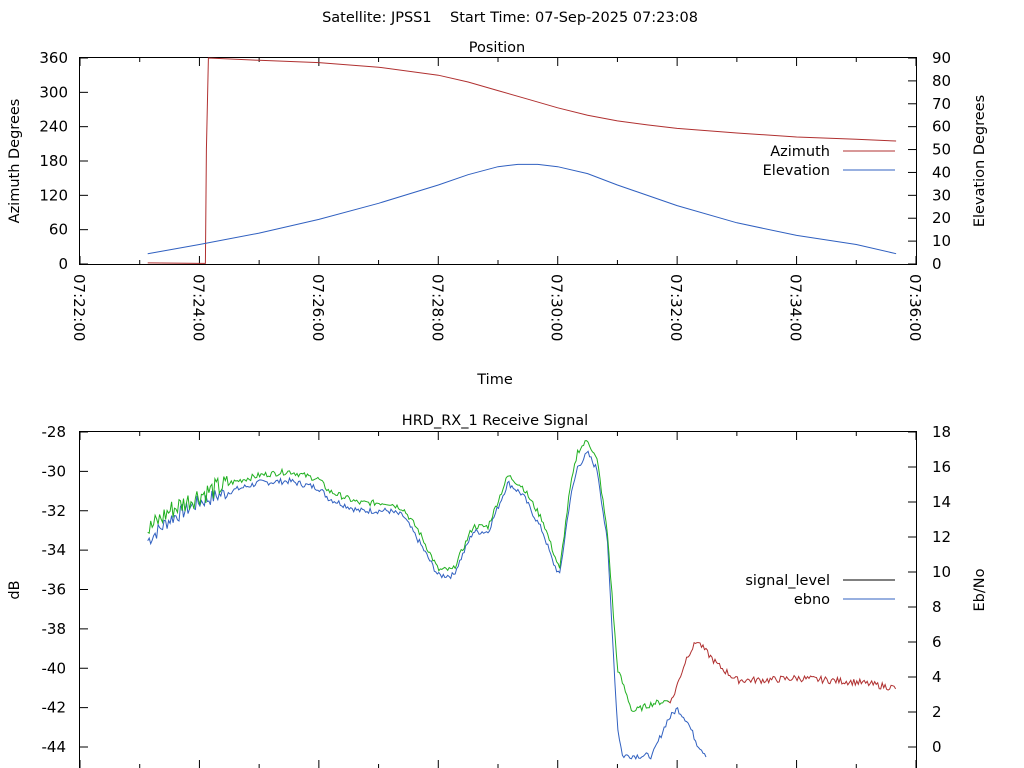 The width and height of the screenshot is (1024, 768). I want to click on signal-y-axis-label: dB, so click(15, 589).